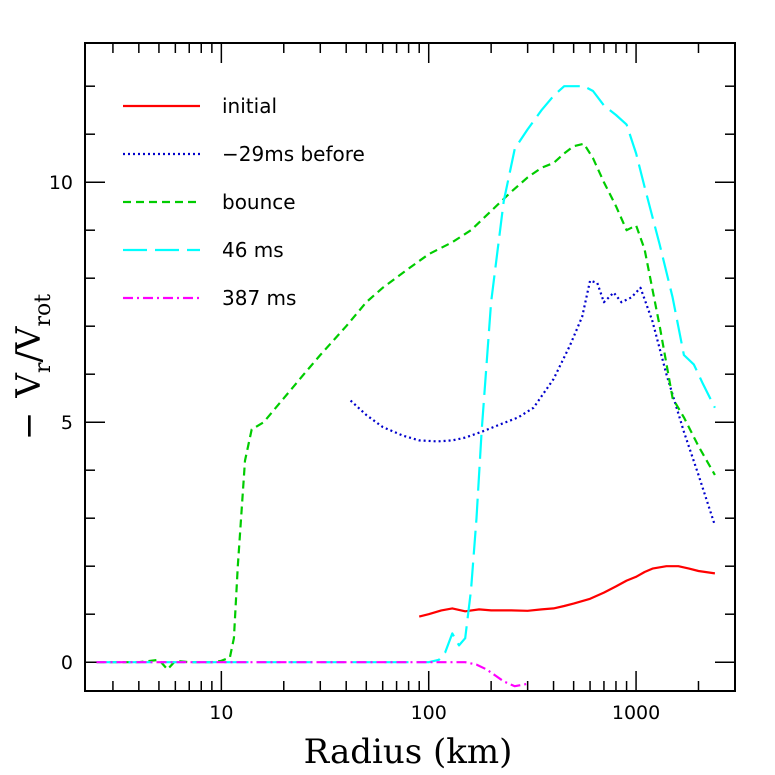 This screenshot has width=775, height=775. I want to click on legend-label-0: initial, so click(249, 106).